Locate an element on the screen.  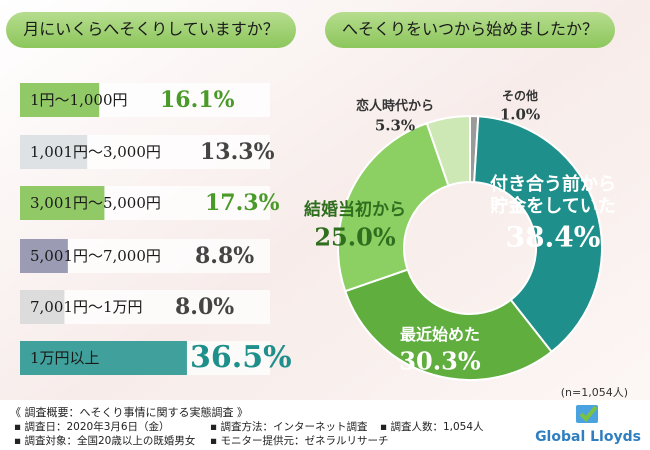
category-label: 5,001円〜7,000円 is located at coordinates (95, 256).